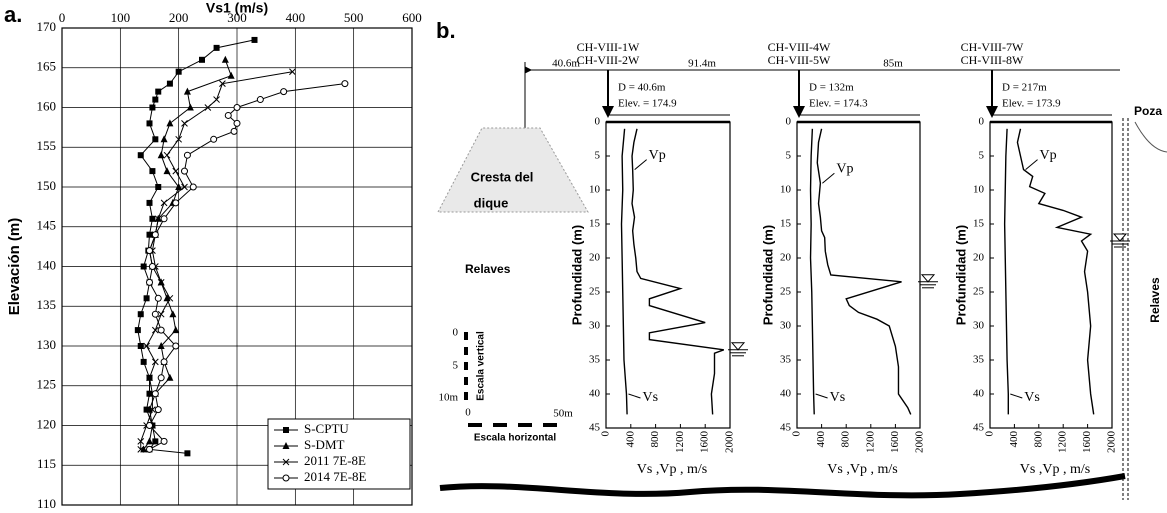  Describe the element at coordinates (979, 326) in the screenshot. I see `y-tick-label: 30` at that location.